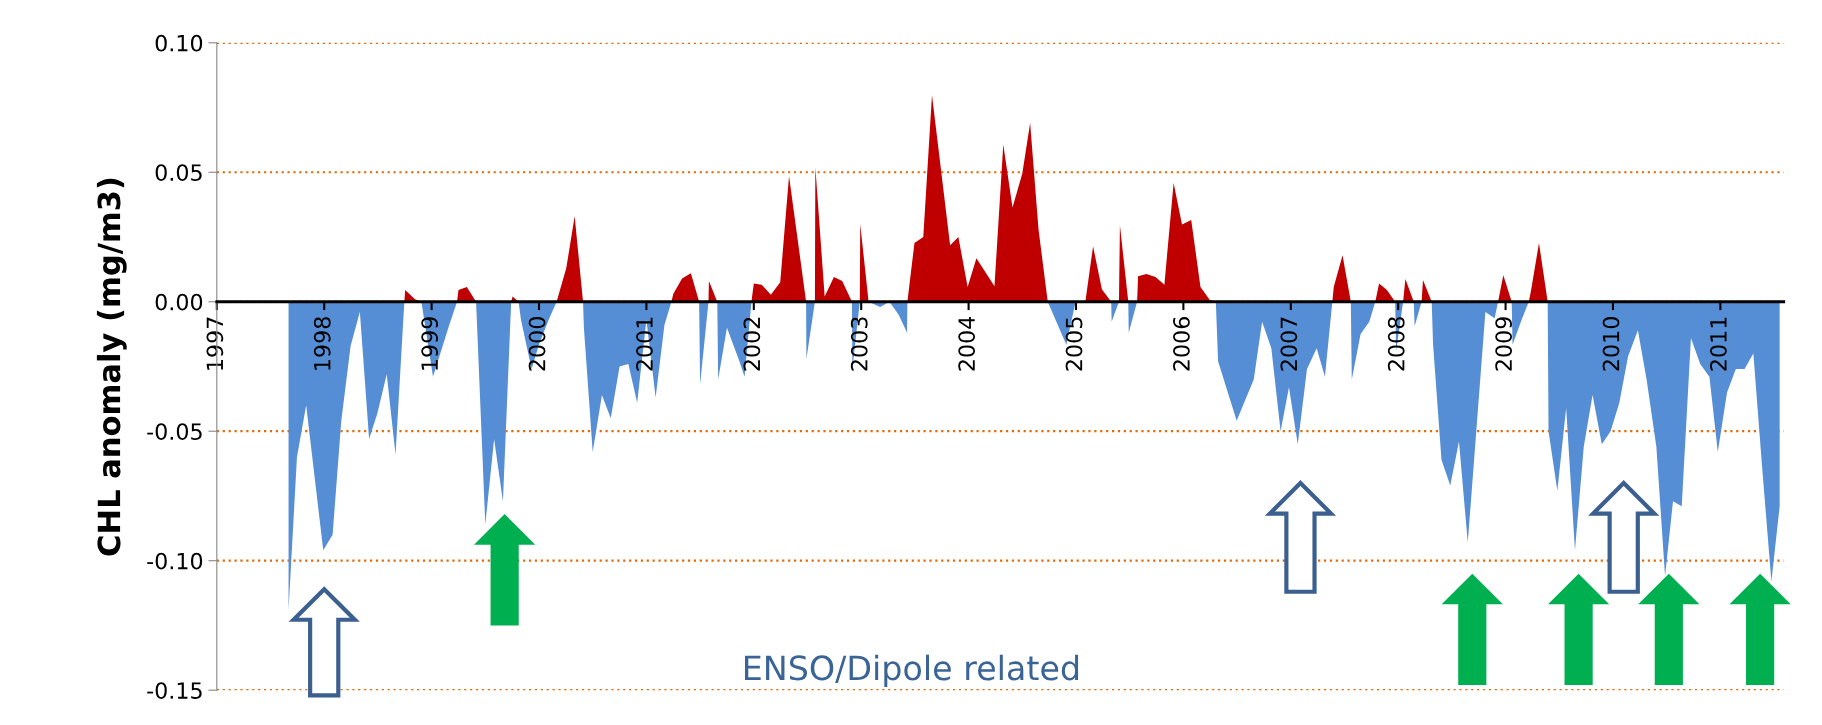  What do you see at coordinates (178, 173) in the screenshot?
I see `y-tick-label: 0.05` at bounding box center [178, 173].